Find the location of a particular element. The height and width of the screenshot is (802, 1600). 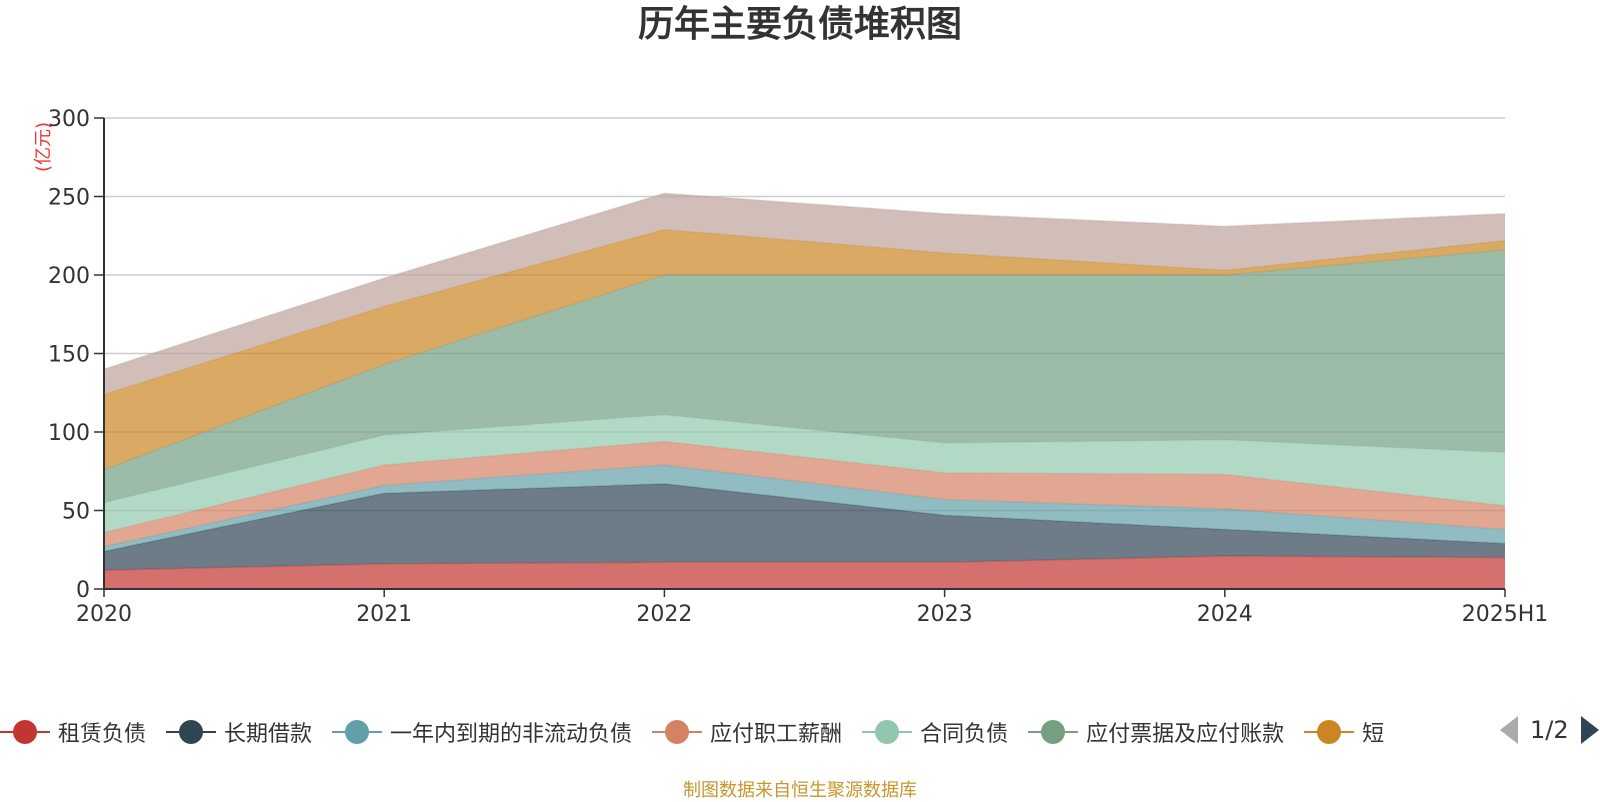

y-tick-label: 200 is located at coordinates (69, 276).